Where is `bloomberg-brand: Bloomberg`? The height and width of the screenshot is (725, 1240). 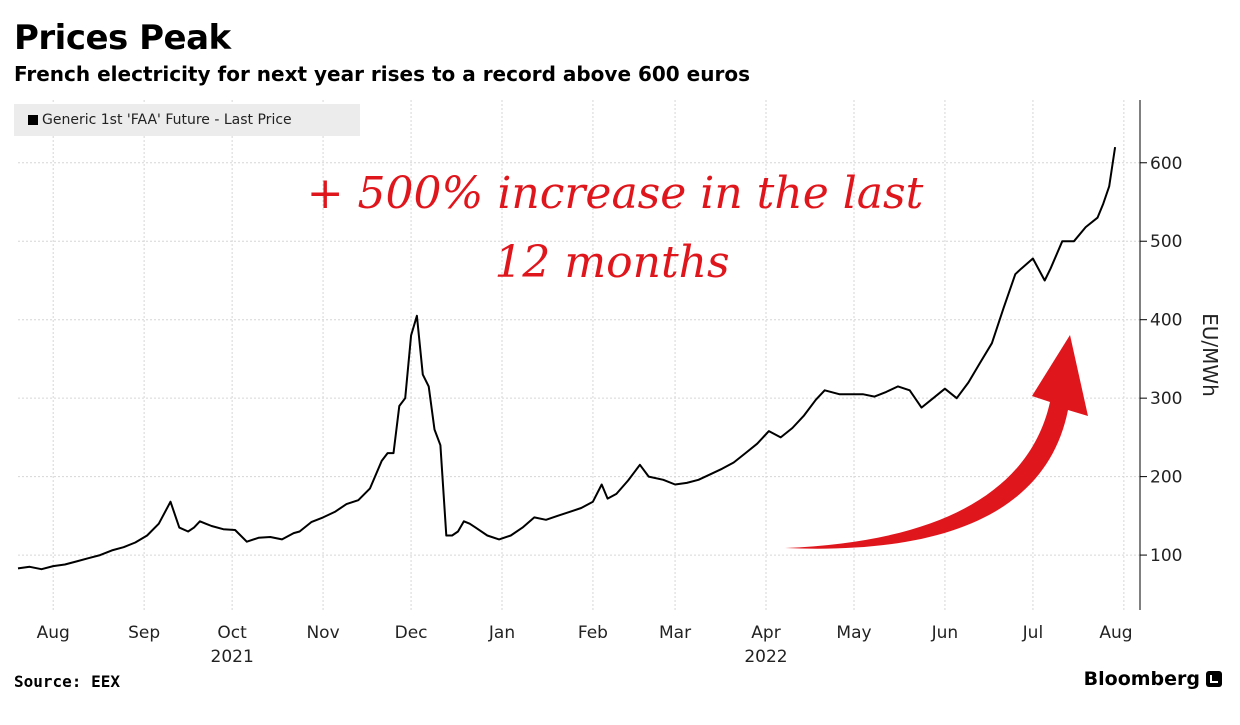 bloomberg-brand: Bloomberg is located at coordinates (1153, 679).